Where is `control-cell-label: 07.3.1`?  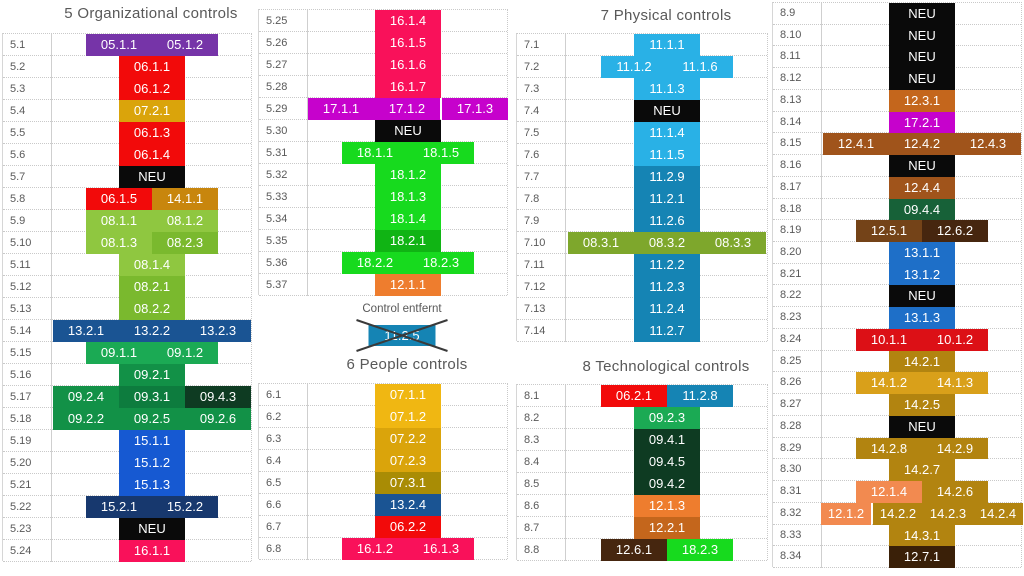
control-cell-label: 07.3.1 is located at coordinates (408, 482).